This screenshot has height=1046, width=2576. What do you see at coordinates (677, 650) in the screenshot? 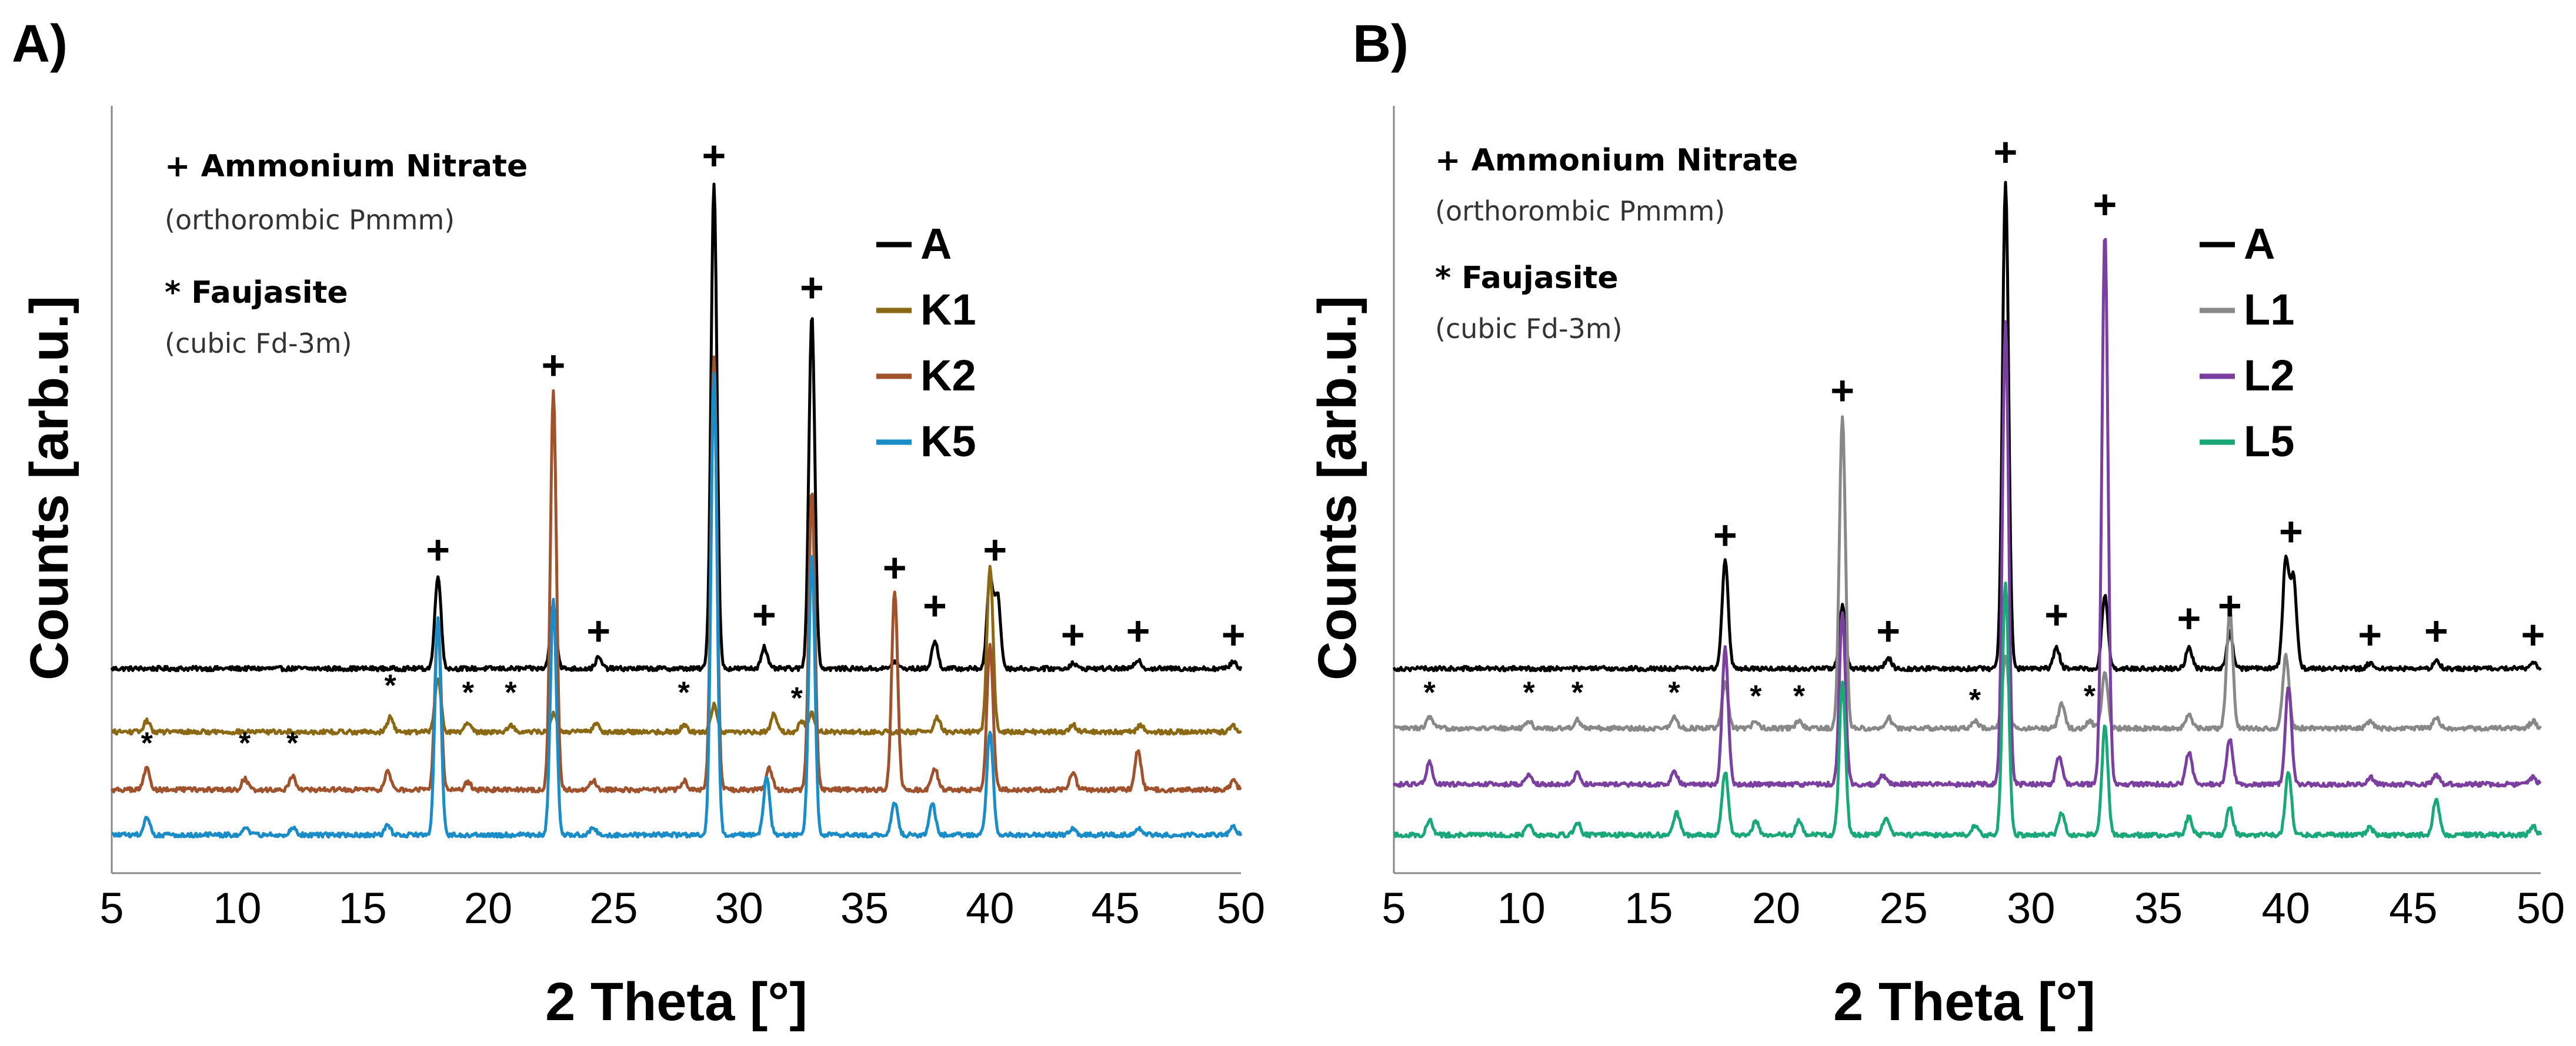
I see `series-line-k1` at bounding box center [677, 650].